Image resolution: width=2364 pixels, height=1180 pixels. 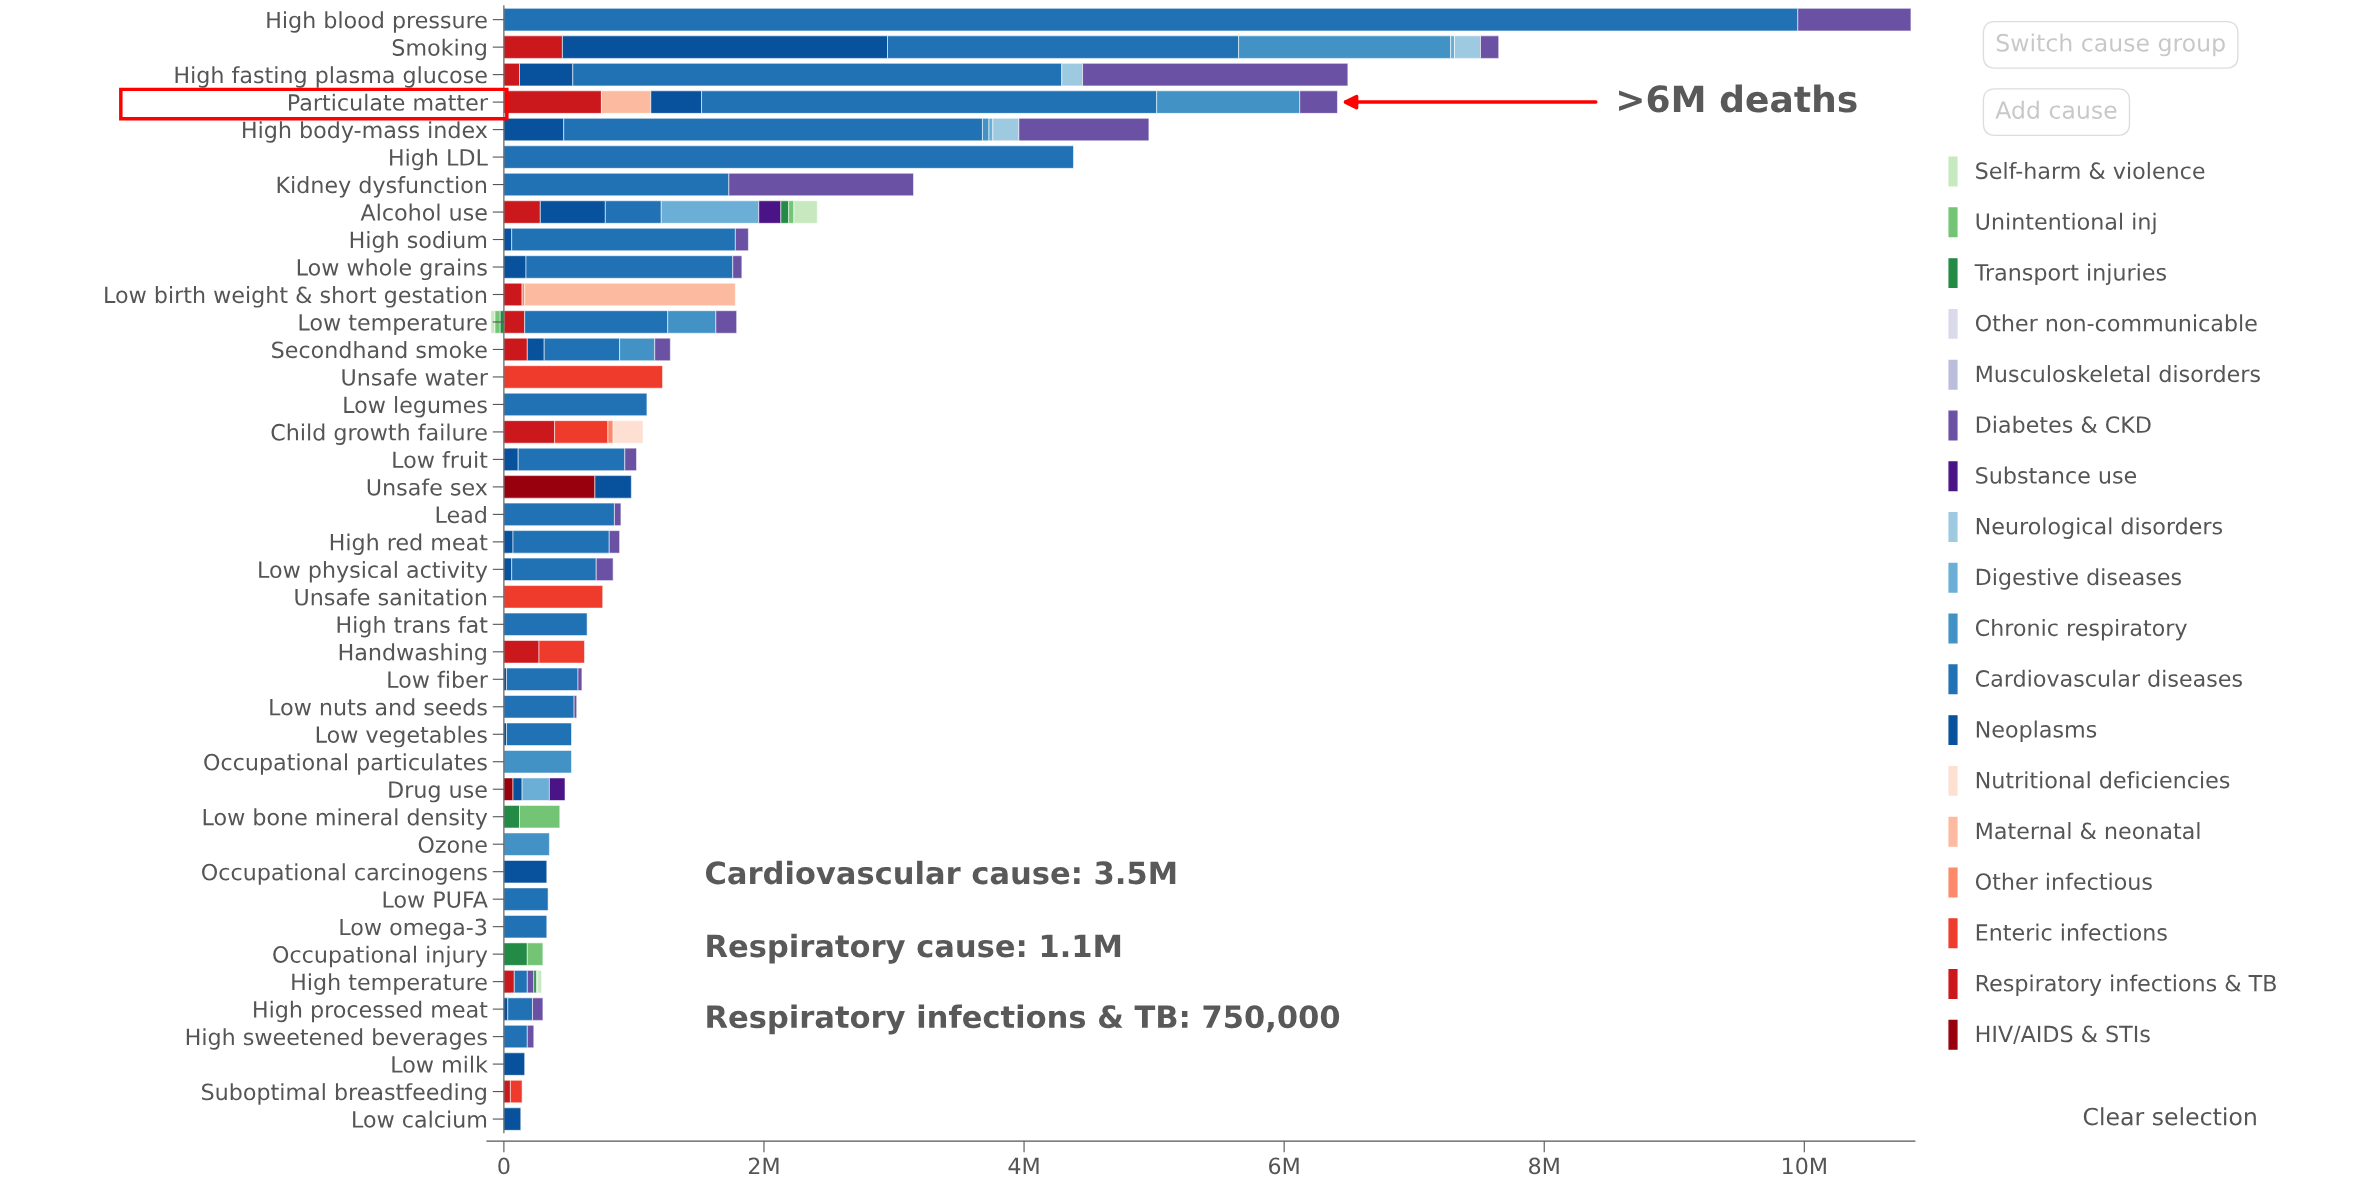 I want to click on legend-label: Other non-communicable, so click(x=2116, y=323).